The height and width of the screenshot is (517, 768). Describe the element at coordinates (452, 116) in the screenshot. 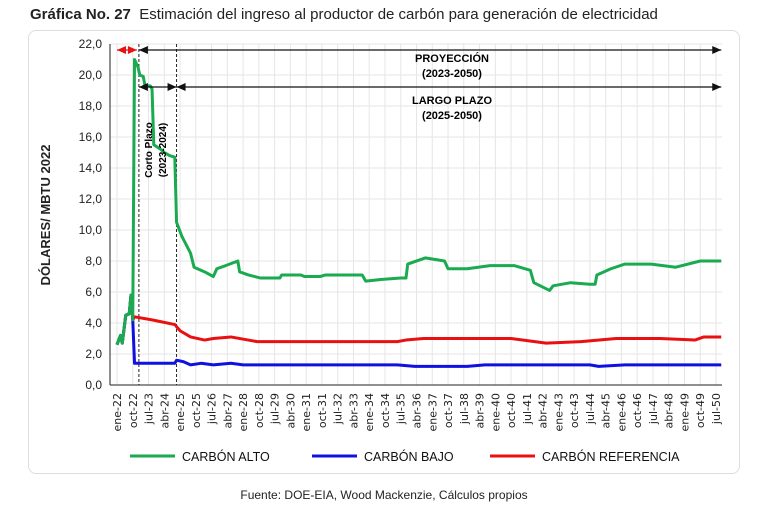

I see `long-term-years: (2025-2050)` at that location.